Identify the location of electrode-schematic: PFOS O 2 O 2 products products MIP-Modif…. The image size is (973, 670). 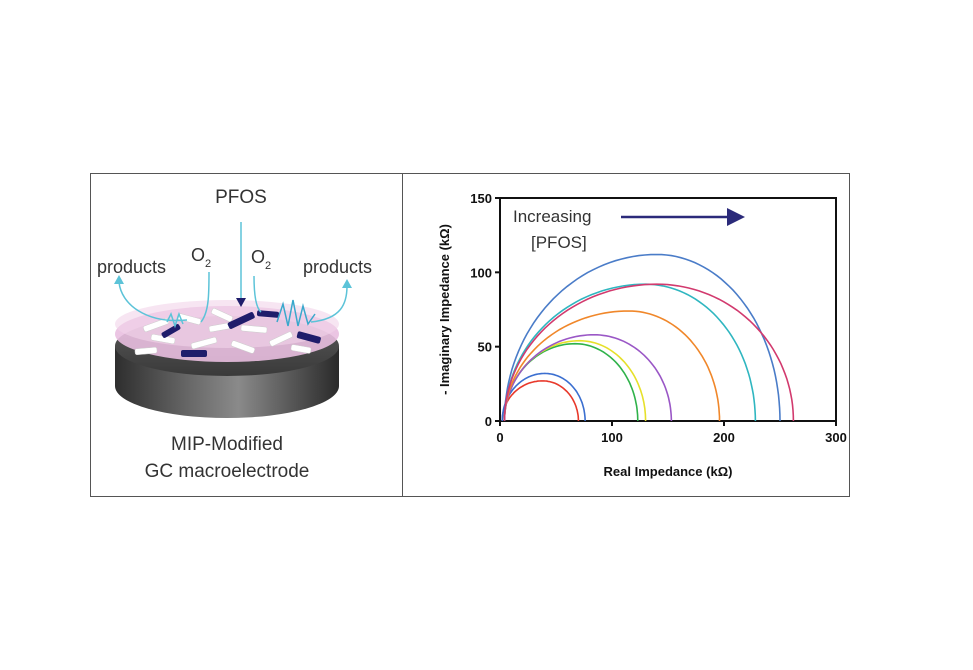
(234, 334).